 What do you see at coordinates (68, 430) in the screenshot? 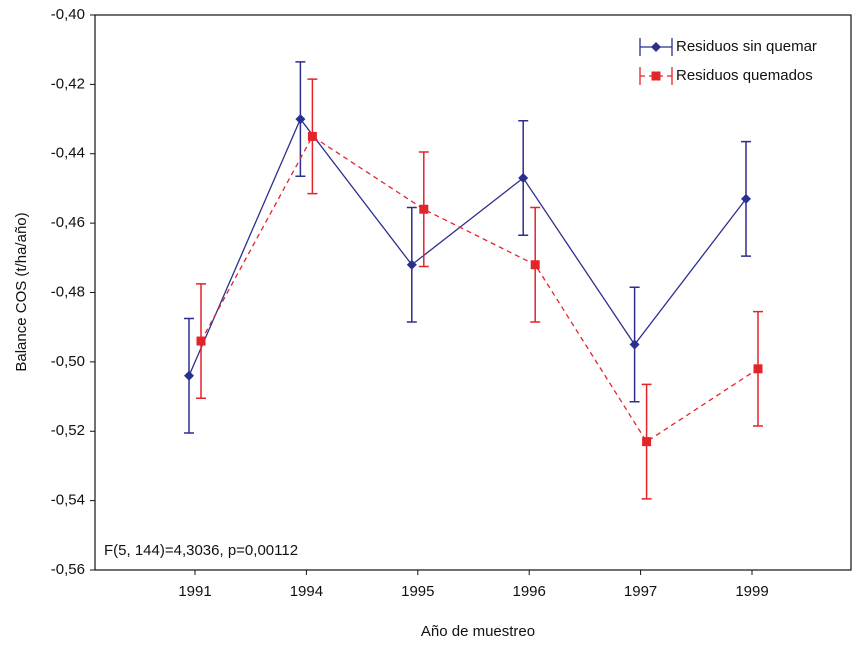
I see `y-tick-label: -0,52` at bounding box center [68, 430].